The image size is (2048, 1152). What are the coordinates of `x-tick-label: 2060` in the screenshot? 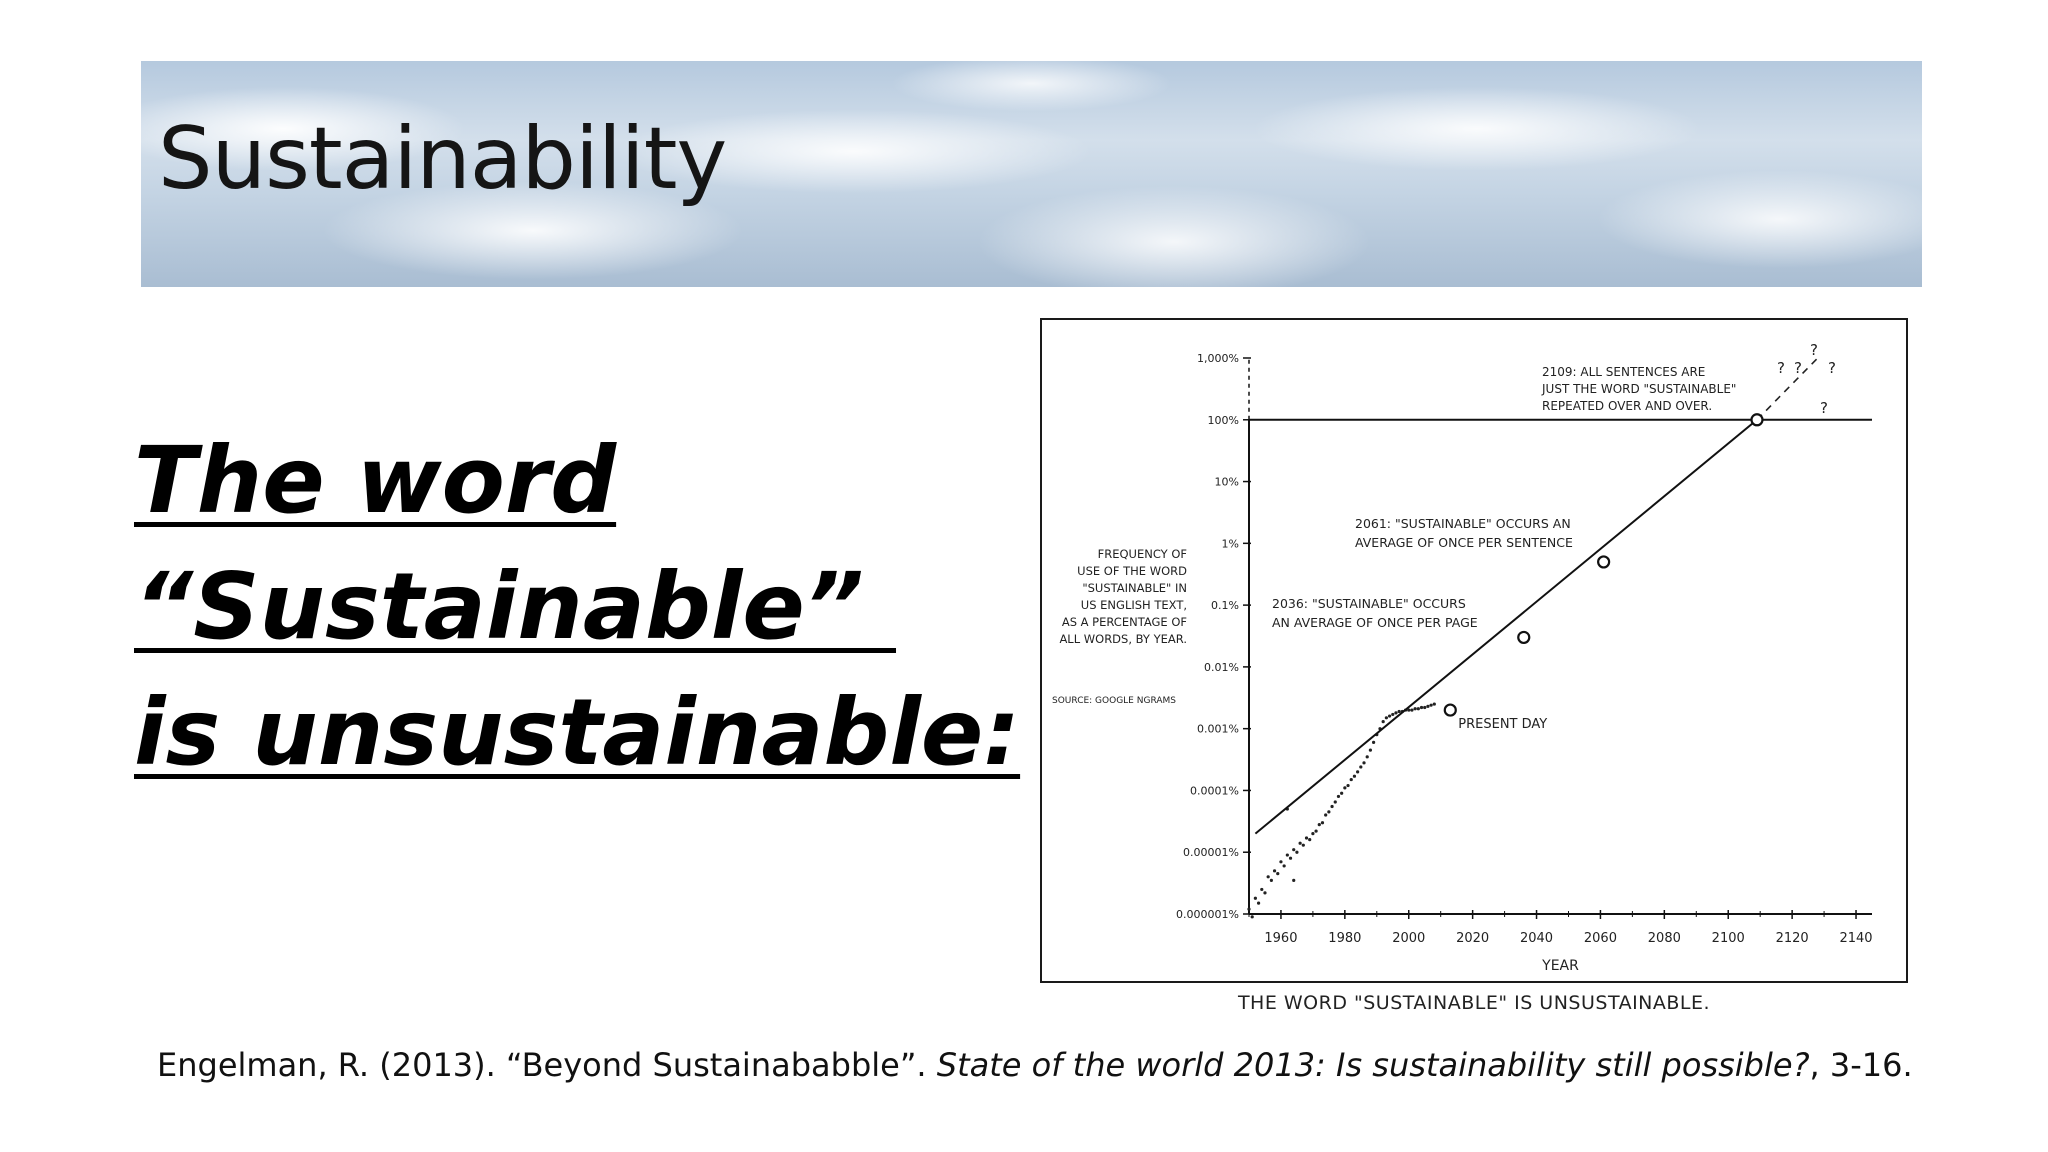 It's located at (1600, 938).